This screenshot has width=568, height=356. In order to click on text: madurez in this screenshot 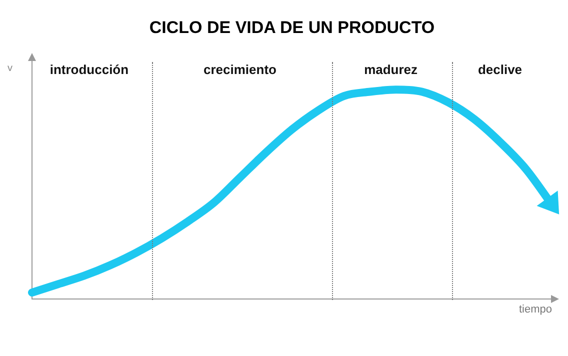, I will do `click(391, 69)`.